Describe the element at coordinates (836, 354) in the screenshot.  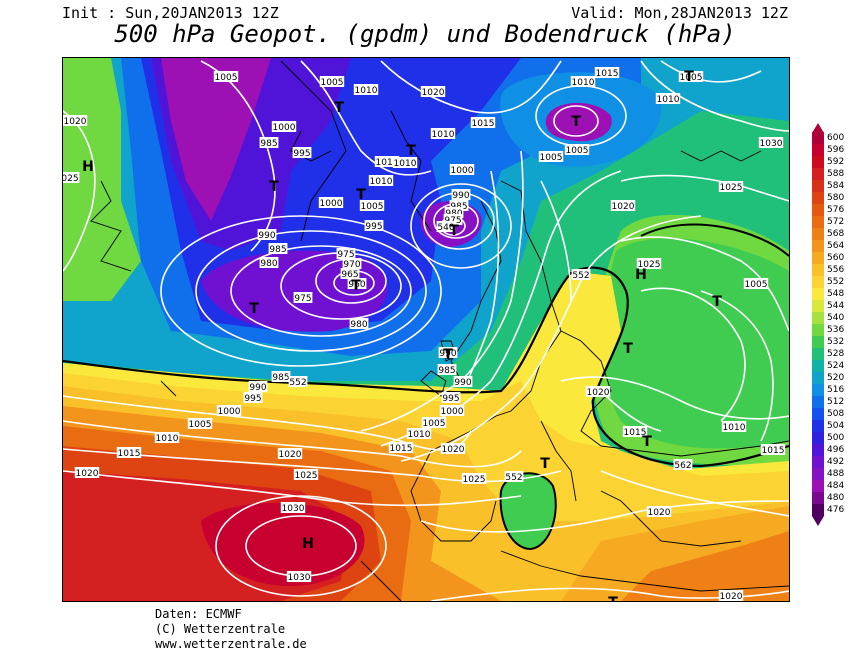
I see `legend-value: 528` at that location.